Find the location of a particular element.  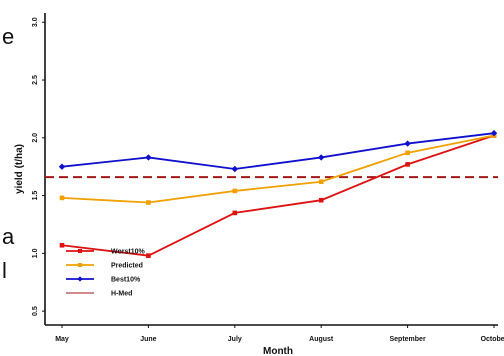

y-axis-title: yield (t/ha) is located at coordinates (19, 169).